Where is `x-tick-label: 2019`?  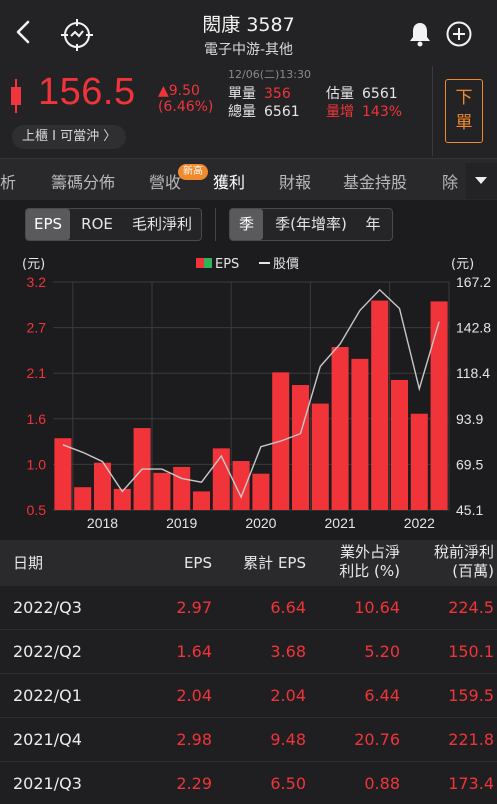
x-tick-label: 2019 is located at coordinates (181, 523).